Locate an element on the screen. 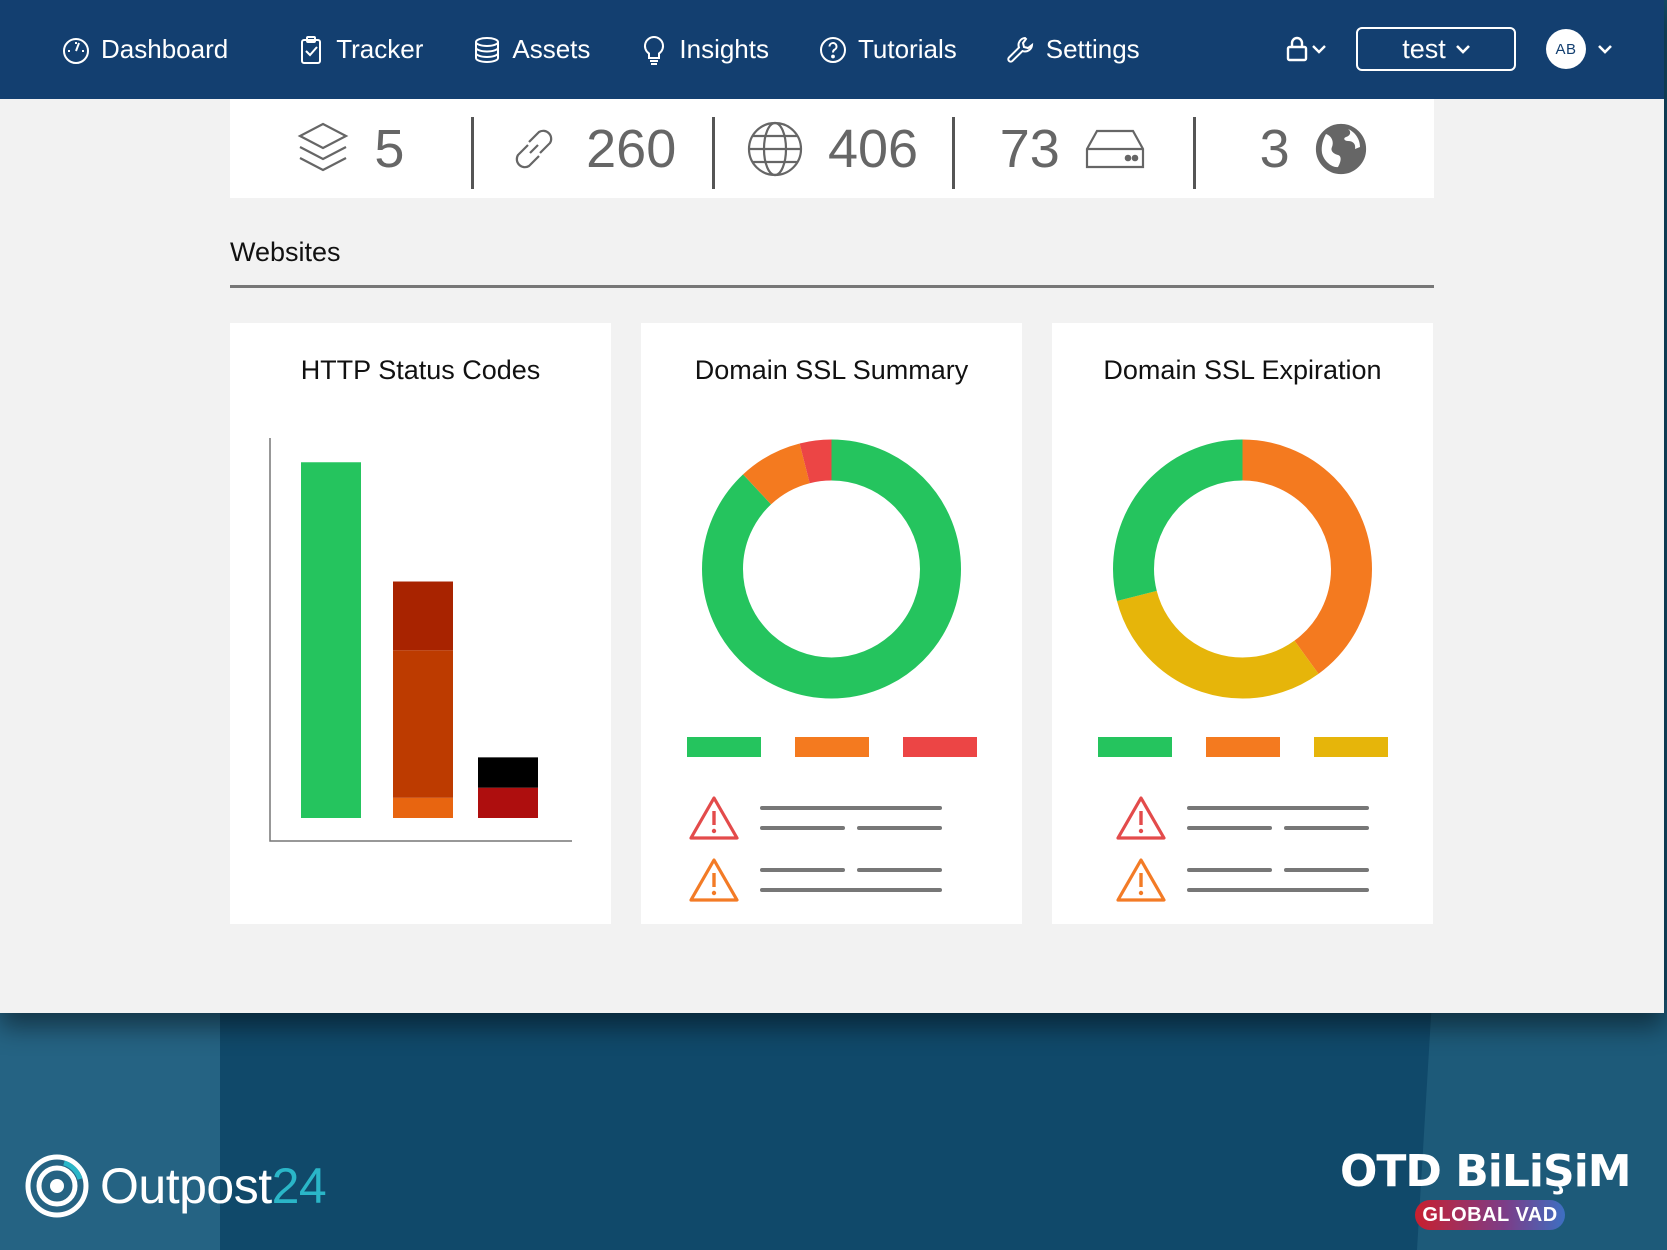 This screenshot has width=1667, height=1250. user-menu: AB is located at coordinates (1579, 49).